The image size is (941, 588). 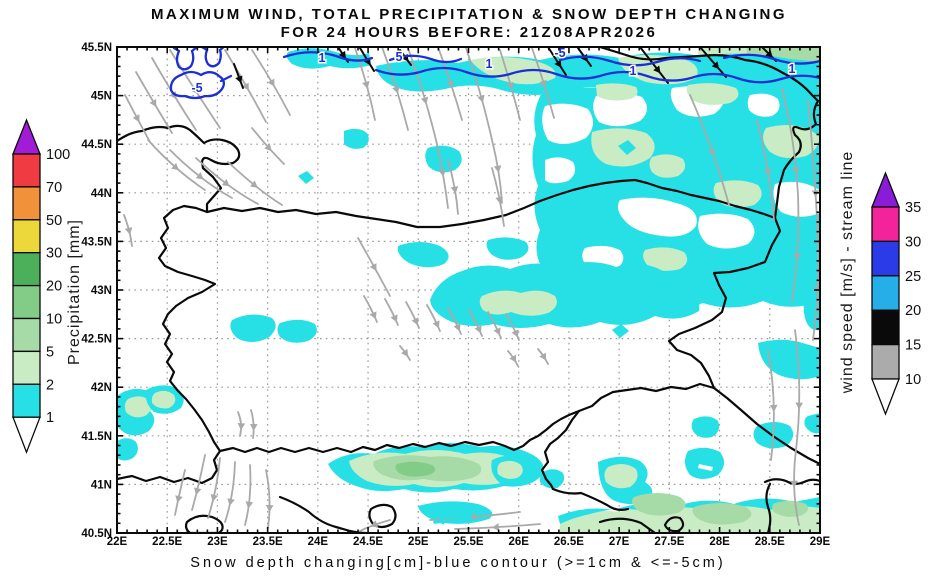 What do you see at coordinates (415, 469) in the screenshot?
I see `precip-area-c10` at bounding box center [415, 469].